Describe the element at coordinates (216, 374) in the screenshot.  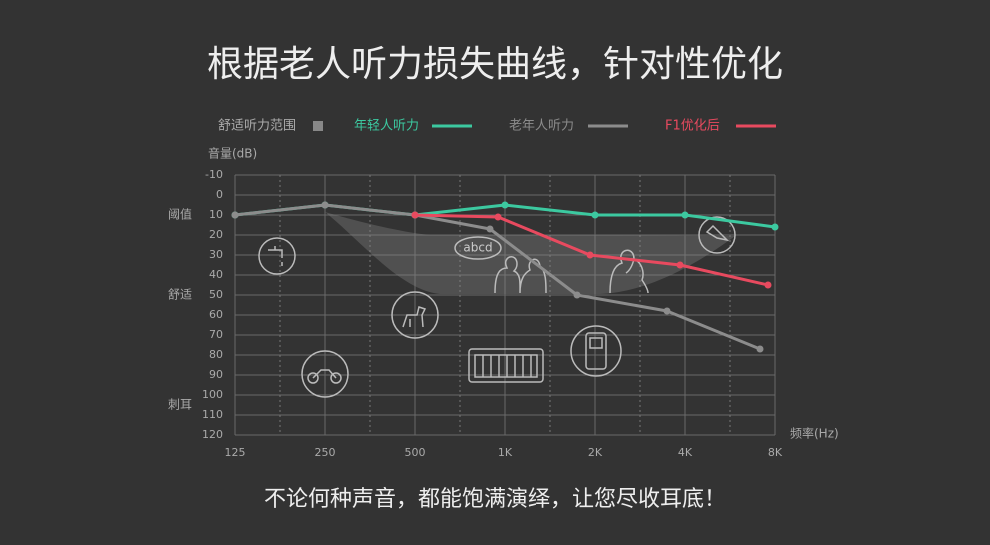
I see `y-tick-label: 90` at that location.